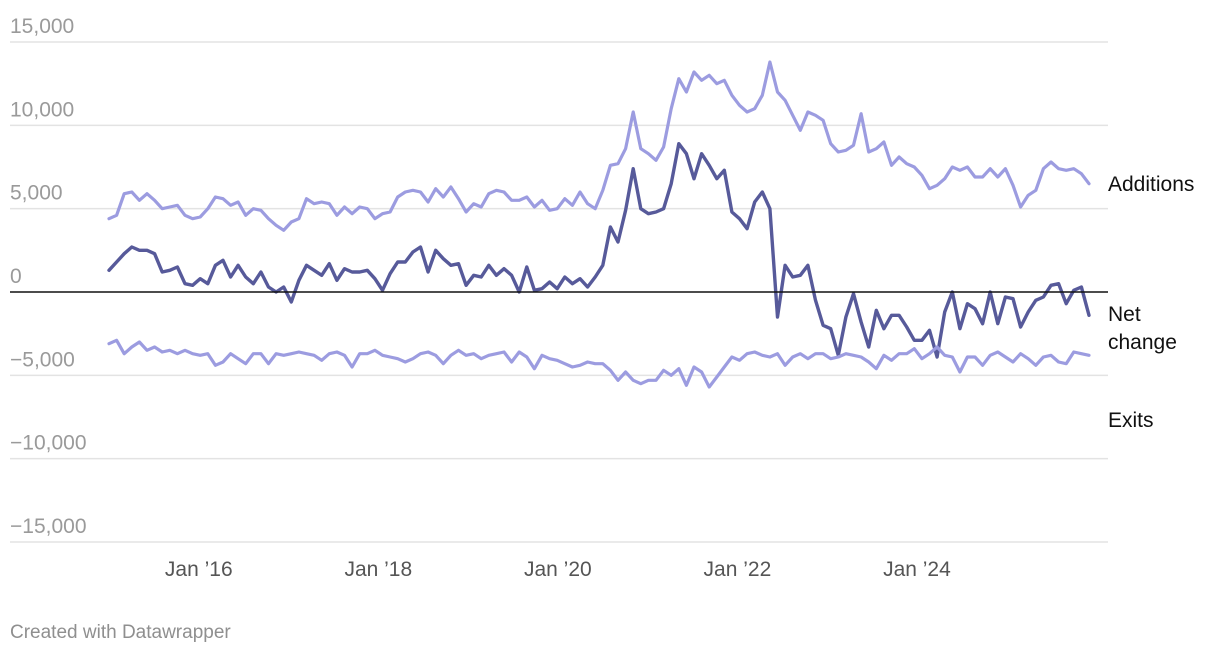 The image size is (1220, 658). I want to click on series-label-exits: Exits, so click(1131, 420).